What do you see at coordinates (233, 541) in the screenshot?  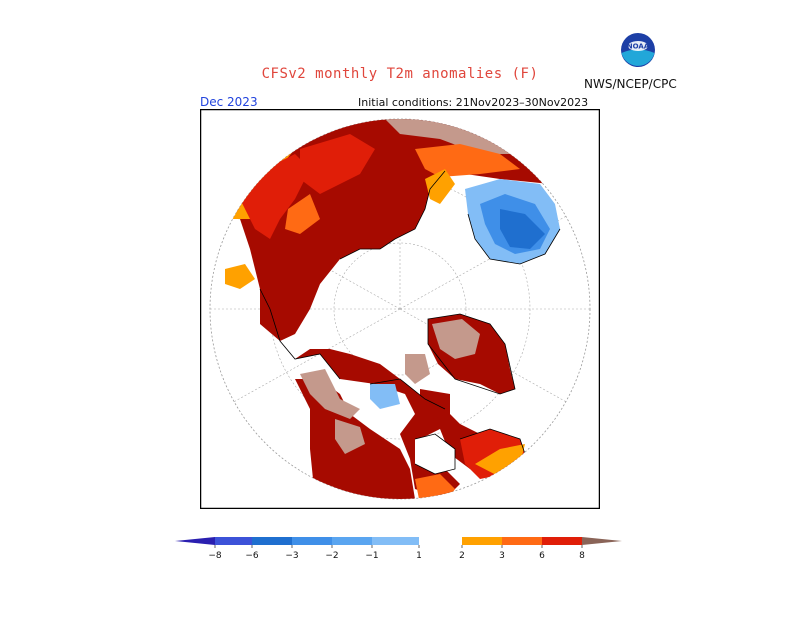 I see `legend-bin-neg8` at bounding box center [233, 541].